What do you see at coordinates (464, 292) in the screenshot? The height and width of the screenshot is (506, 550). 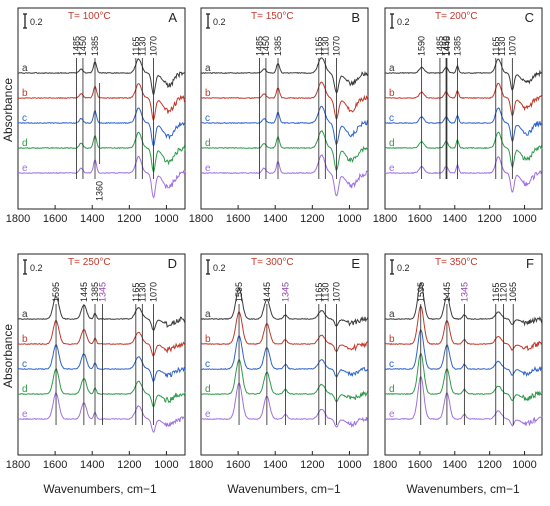 I see `peak-label: 1345` at bounding box center [464, 292].